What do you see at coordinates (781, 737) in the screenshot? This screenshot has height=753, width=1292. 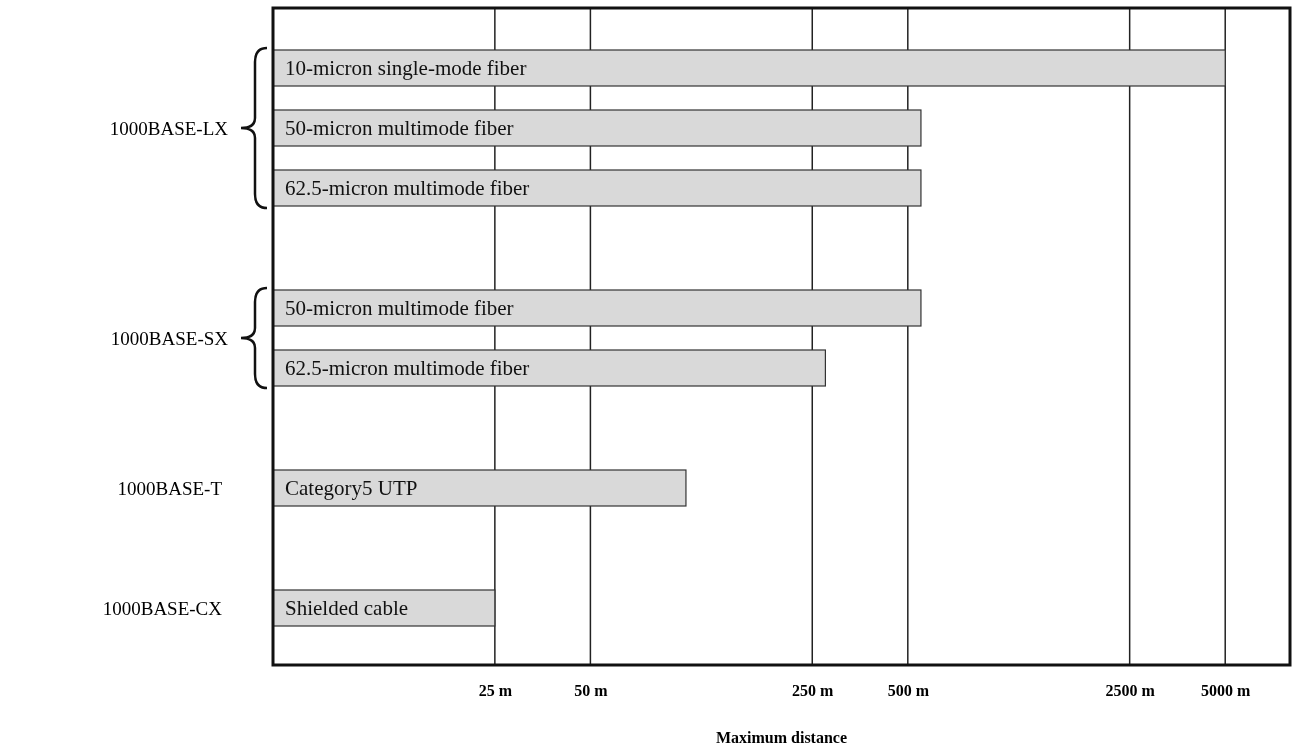 I see `x-axis-title: Maximum distance` at bounding box center [781, 737].